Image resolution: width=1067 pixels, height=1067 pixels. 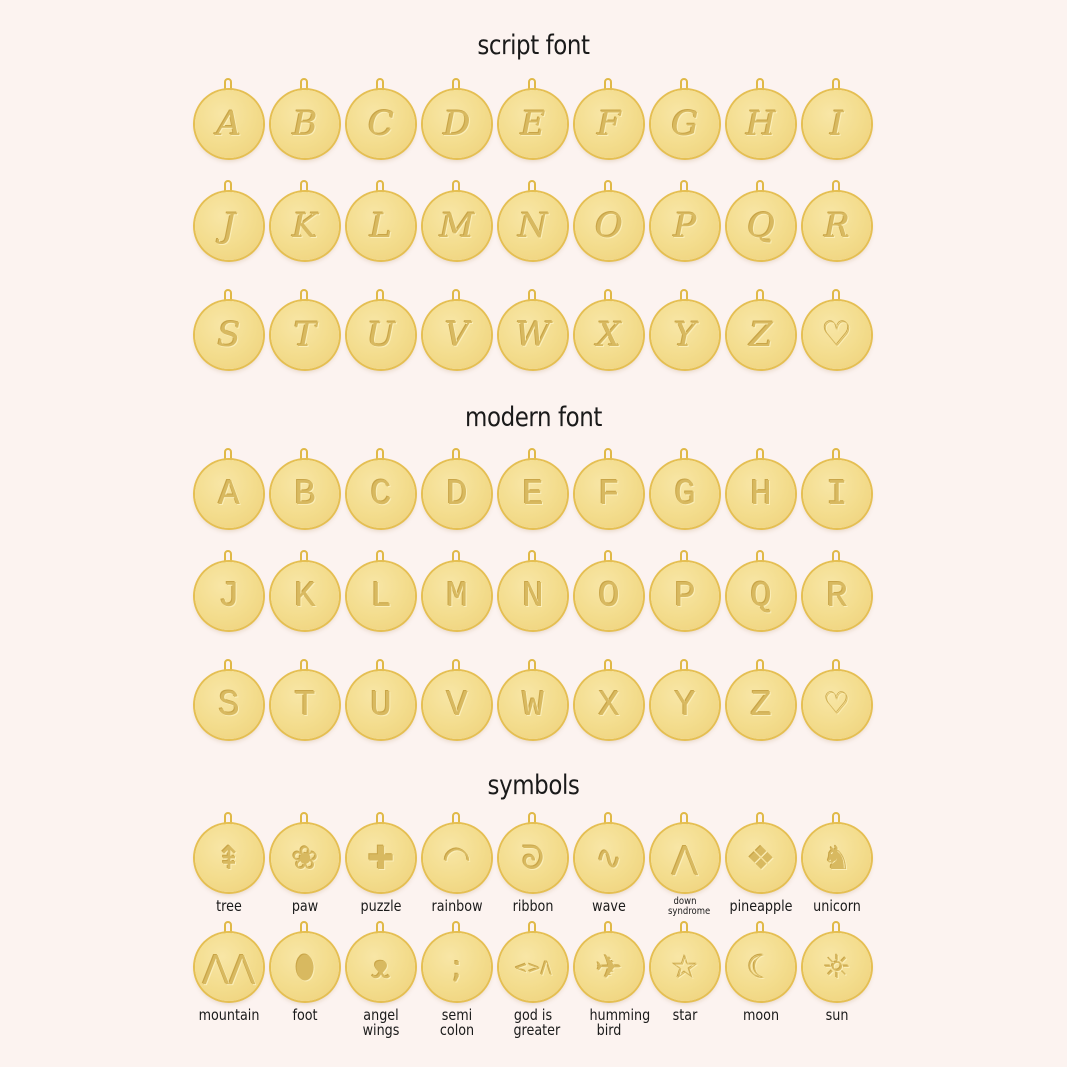 I want to click on charm-disc: F, so click(x=609, y=494).